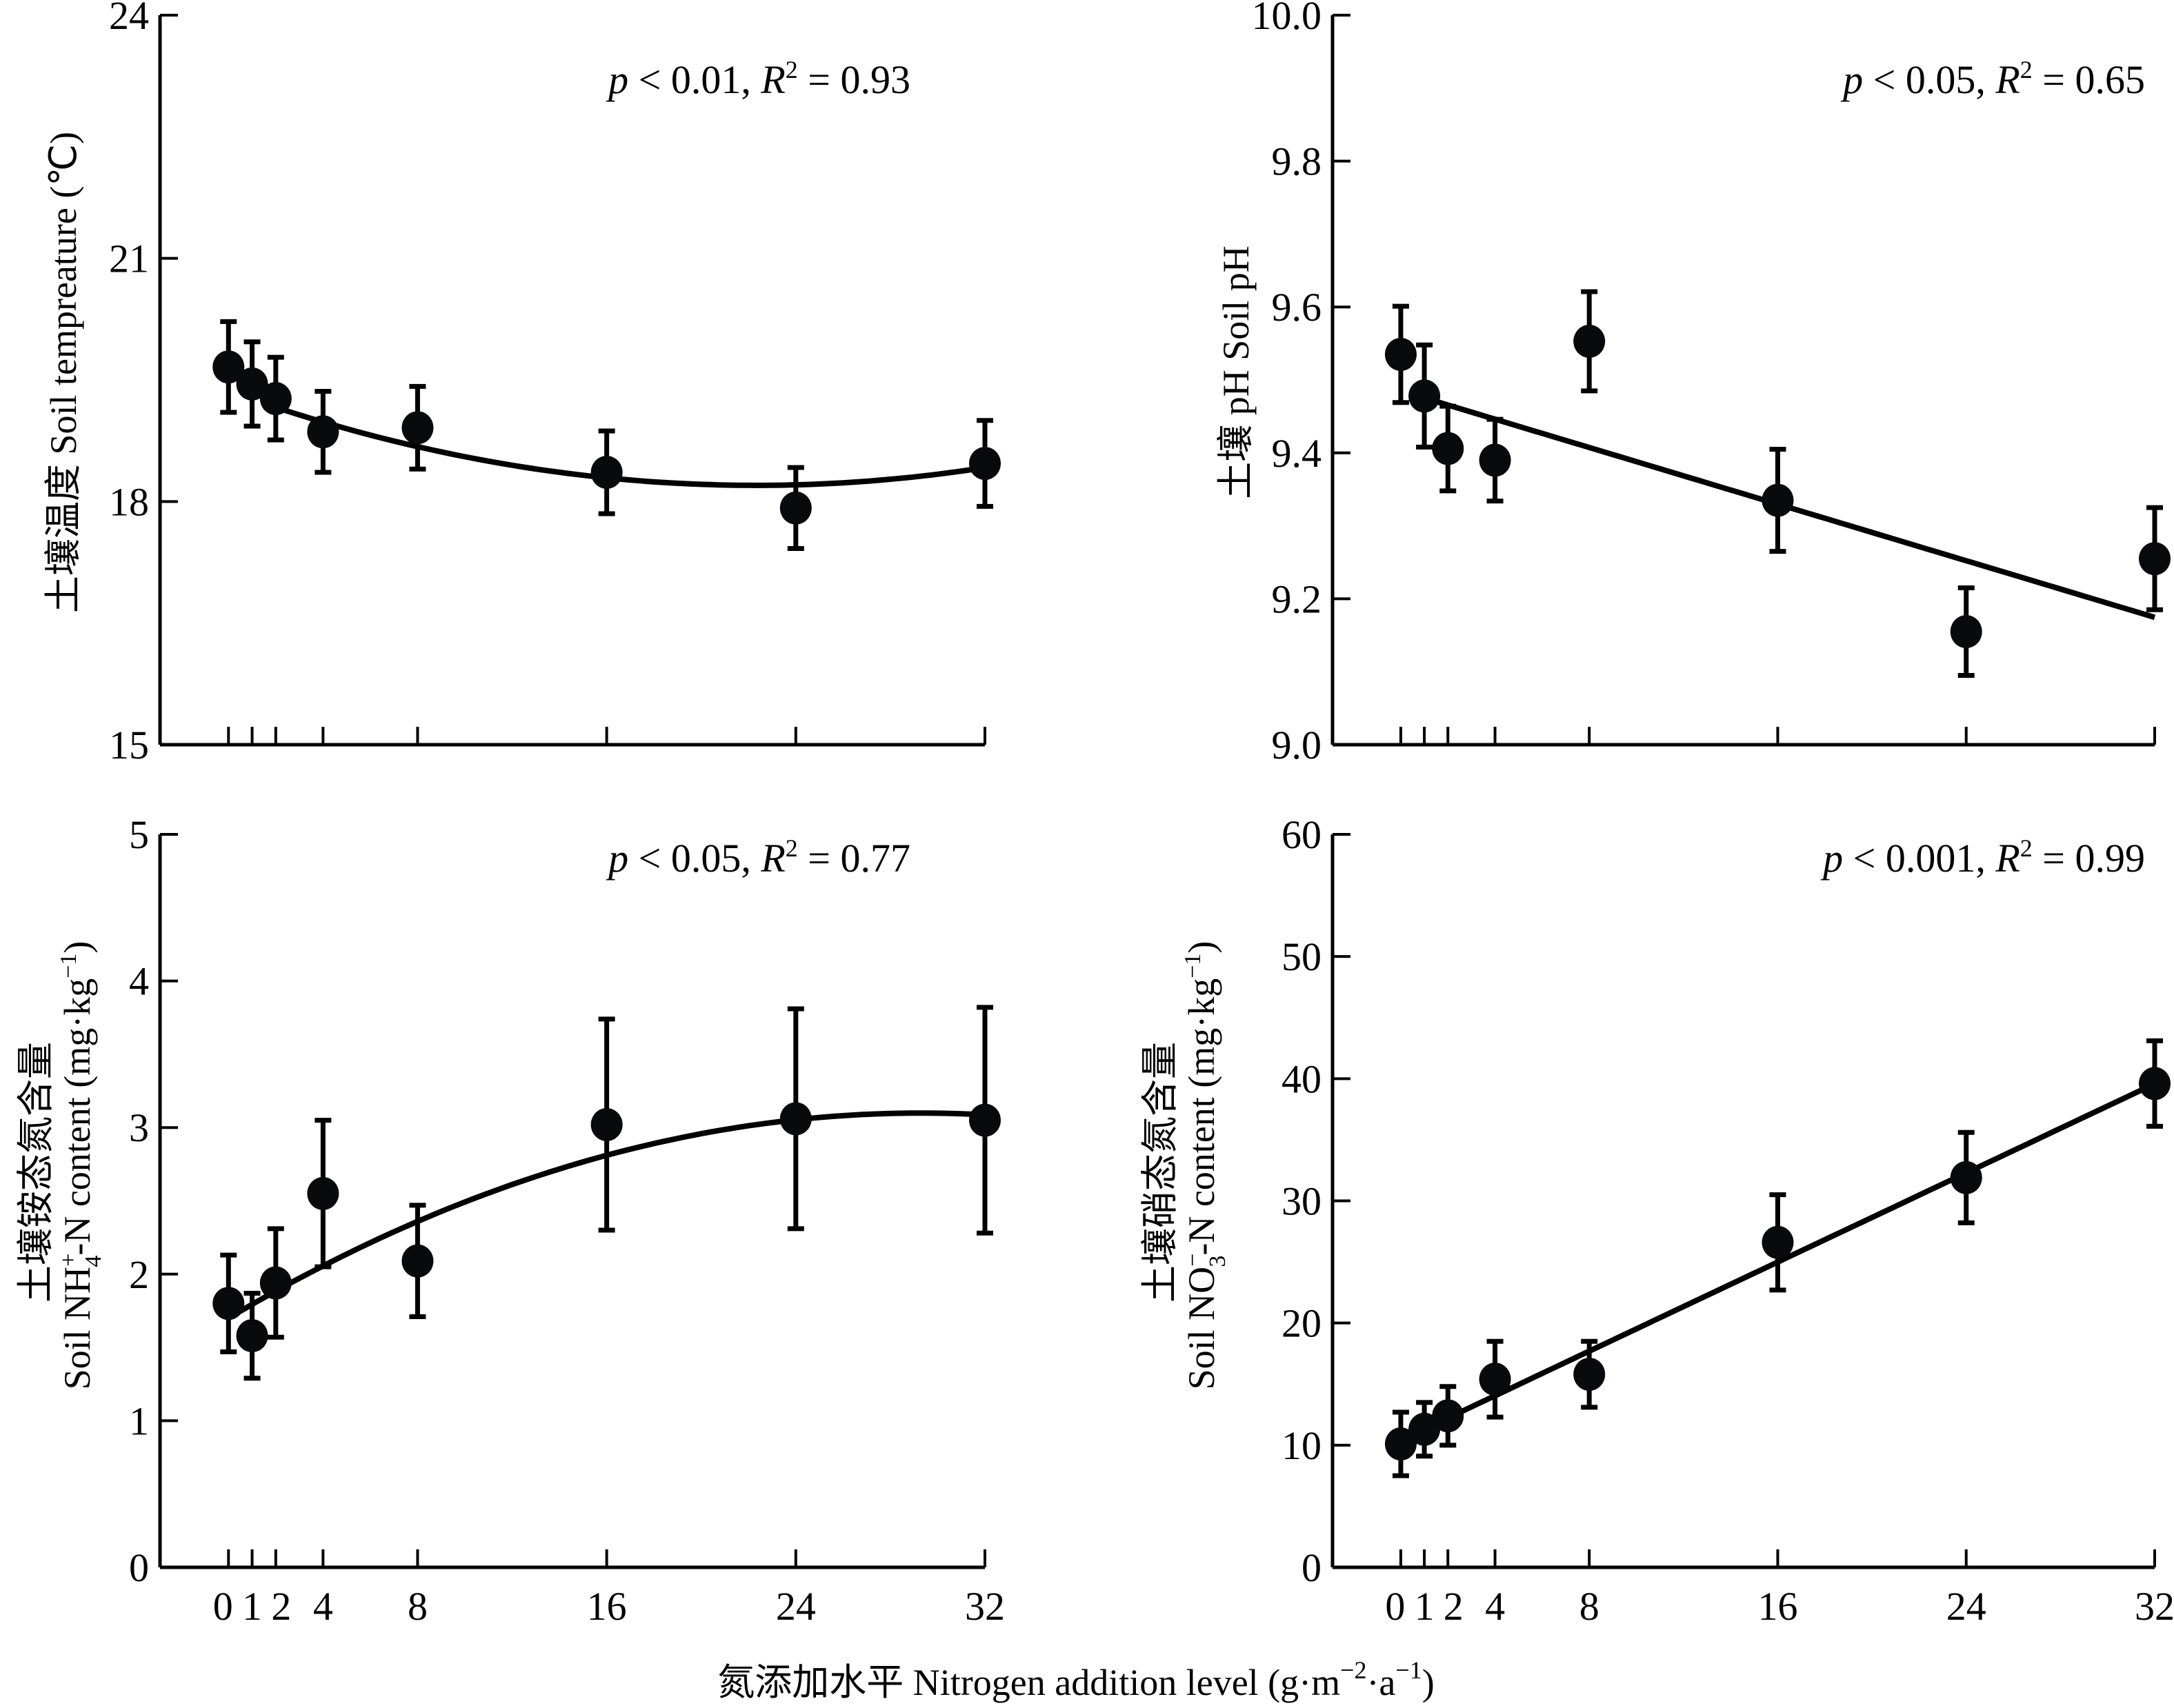  What do you see at coordinates (64, 372) in the screenshot?
I see `y-axis-title-temperature: 土壤温度 Soil tempreature (℃)` at bounding box center [64, 372].